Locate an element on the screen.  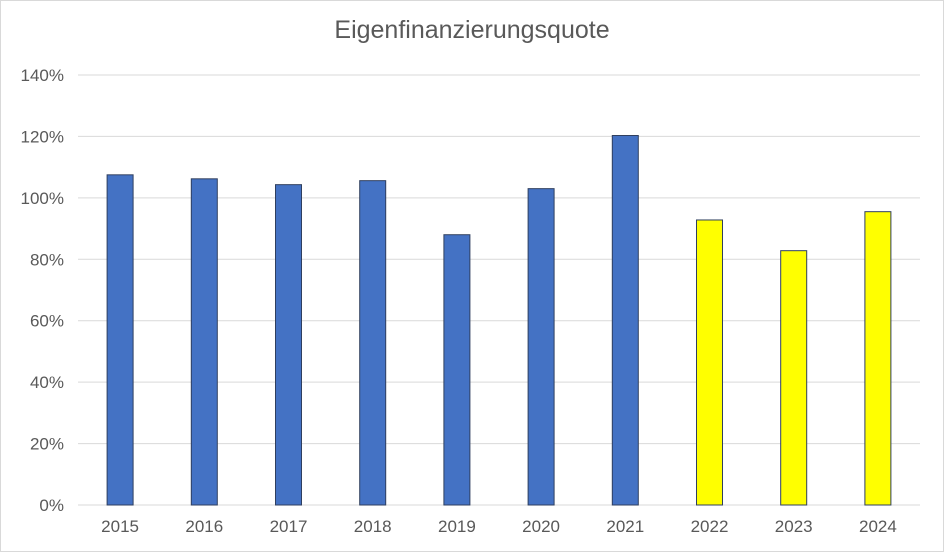
bar-2018 is located at coordinates (373, 343).